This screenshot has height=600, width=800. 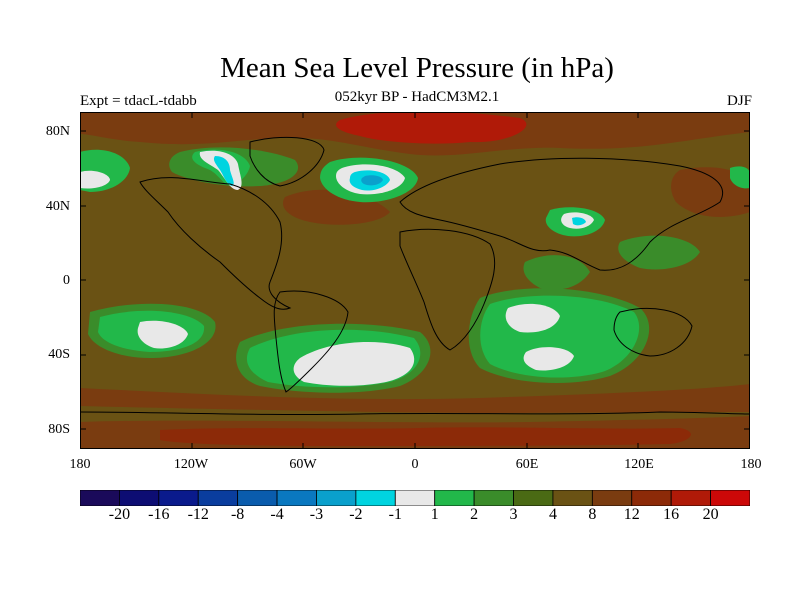 What do you see at coordinates (354, 364) in the screenshot?
I see `southern-ocean-low-core` at bounding box center [354, 364].